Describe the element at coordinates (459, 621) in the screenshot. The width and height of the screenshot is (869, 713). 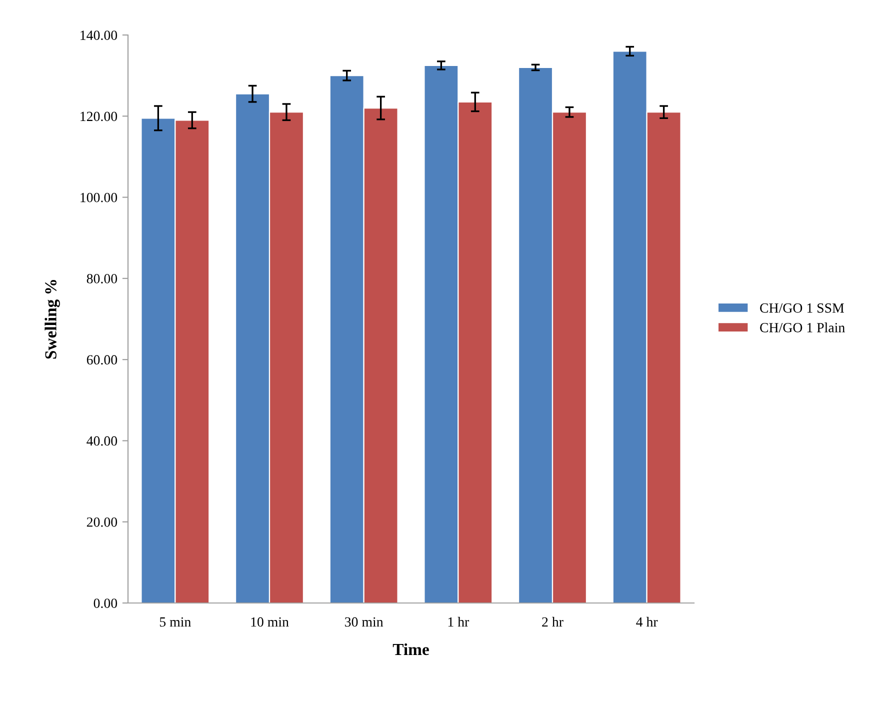
I see `x-tick-label: 1 hr` at that location.